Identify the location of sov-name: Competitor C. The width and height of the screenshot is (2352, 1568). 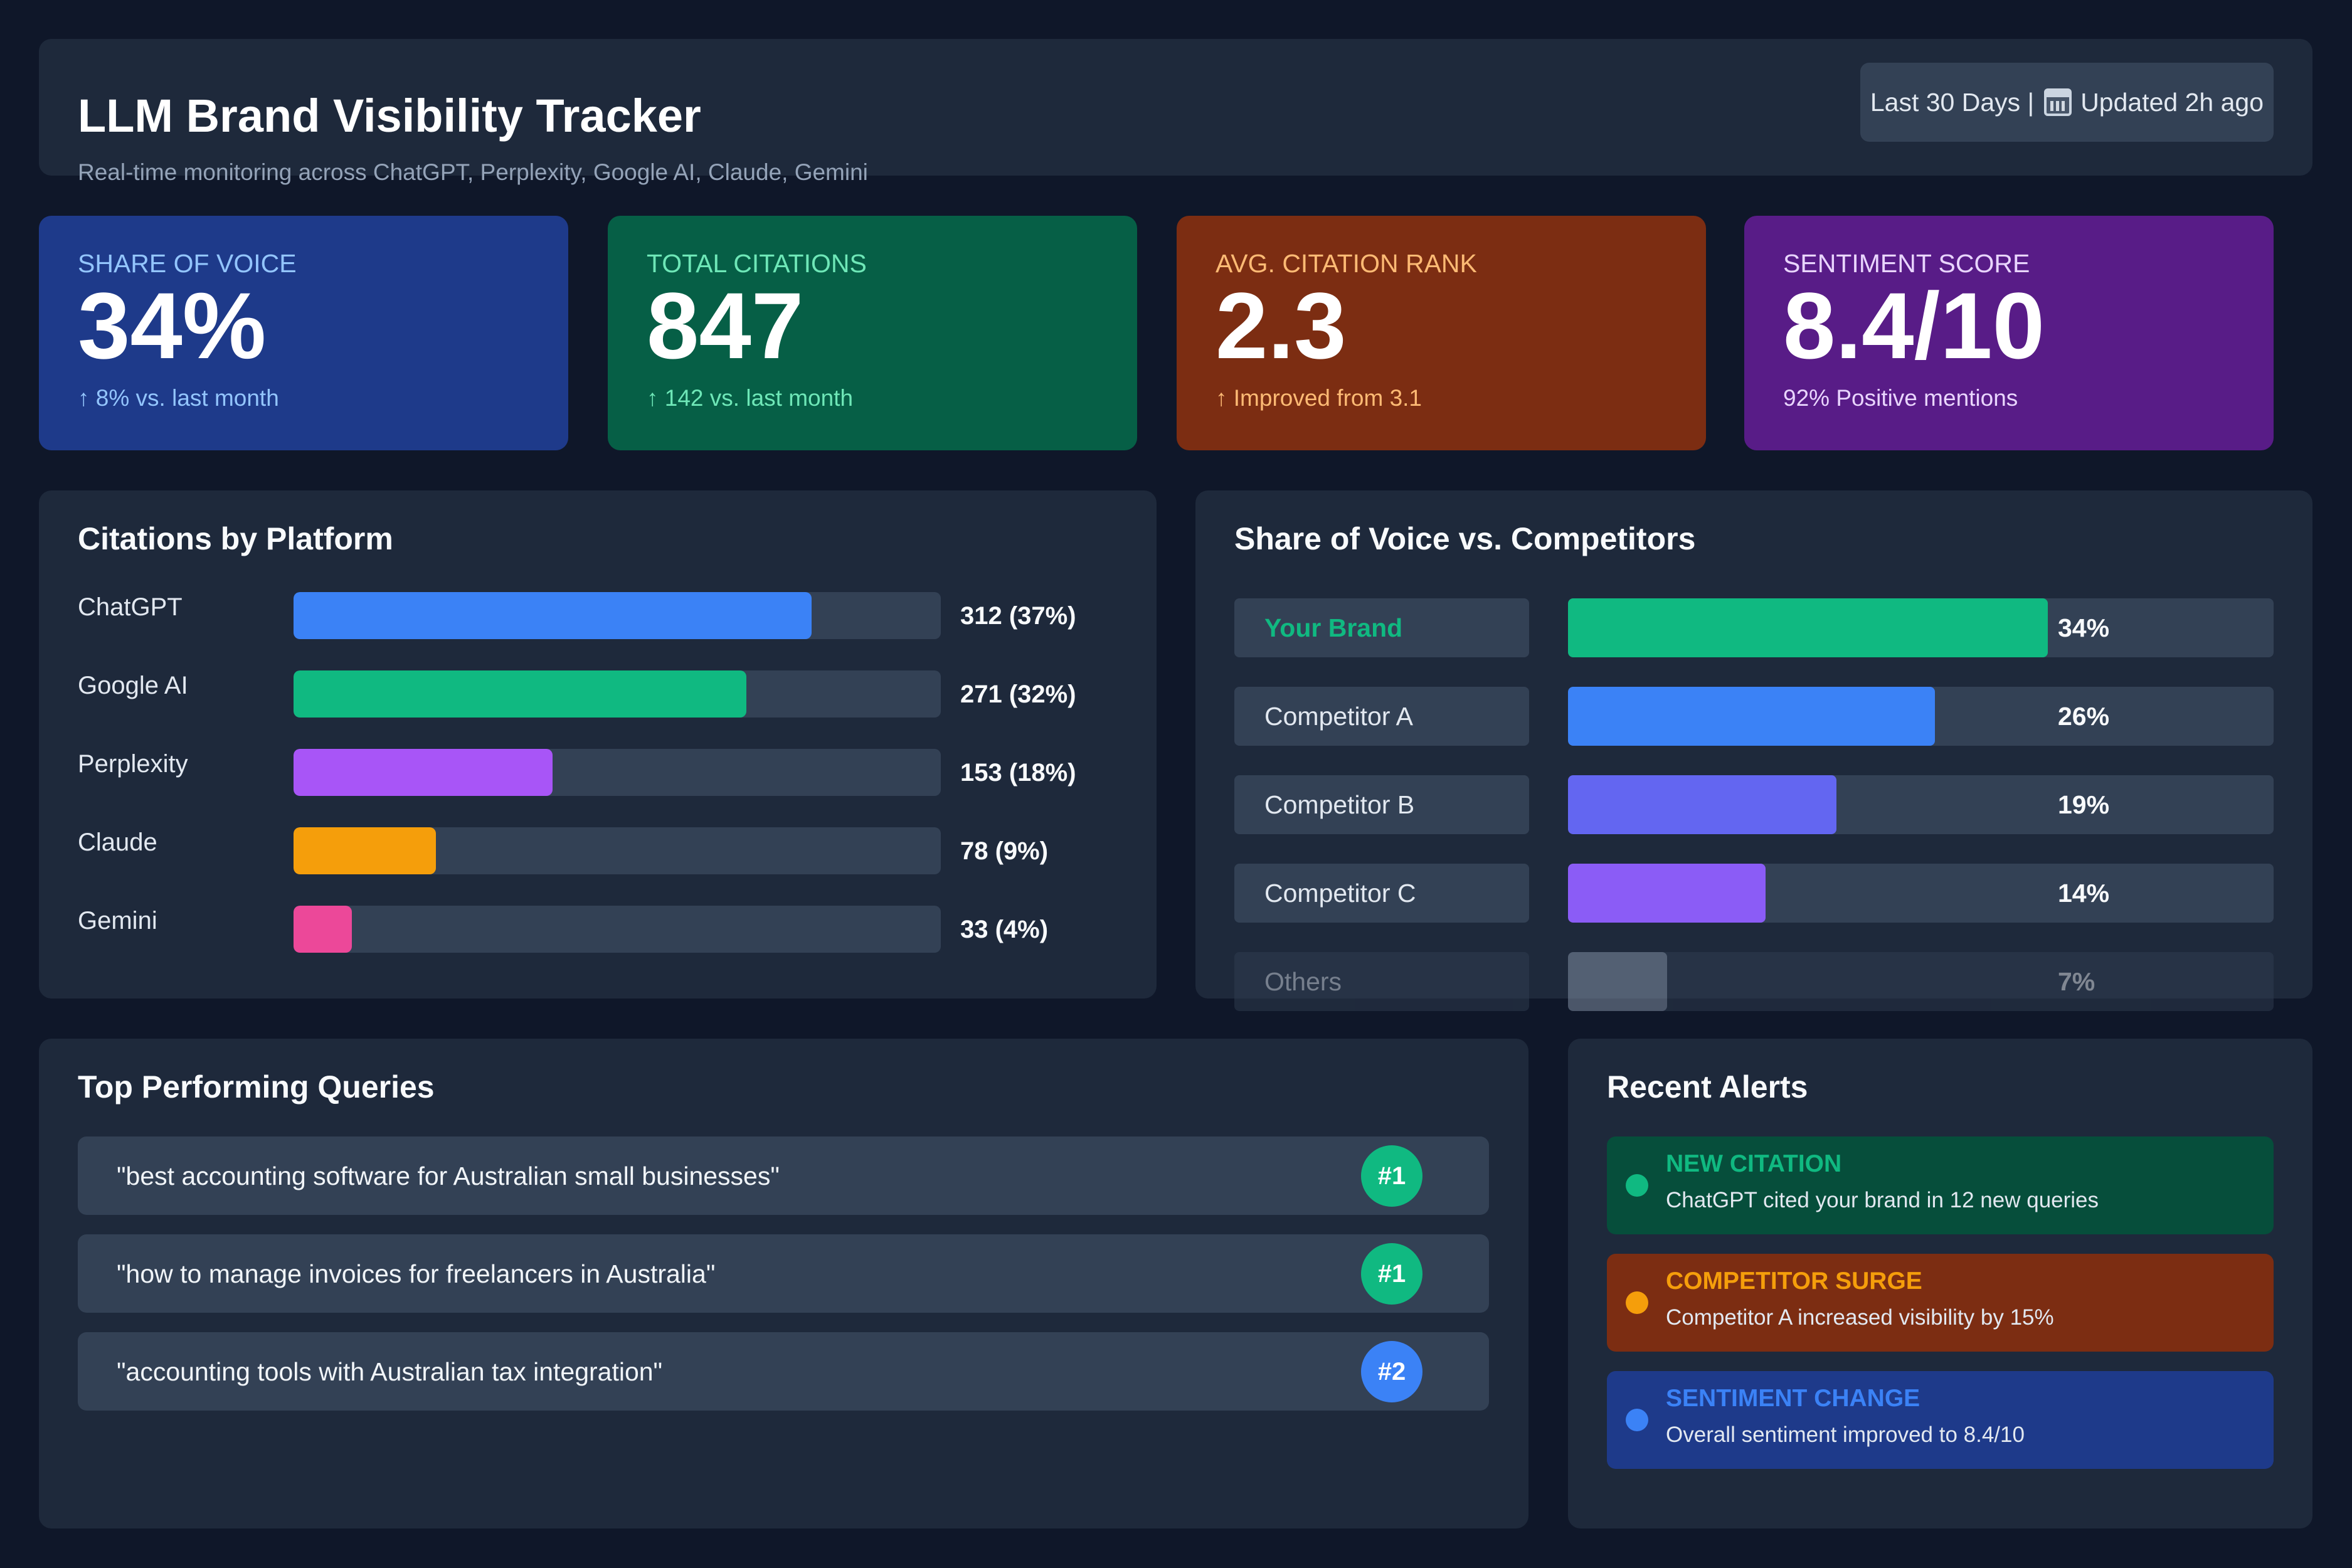
(1381, 893).